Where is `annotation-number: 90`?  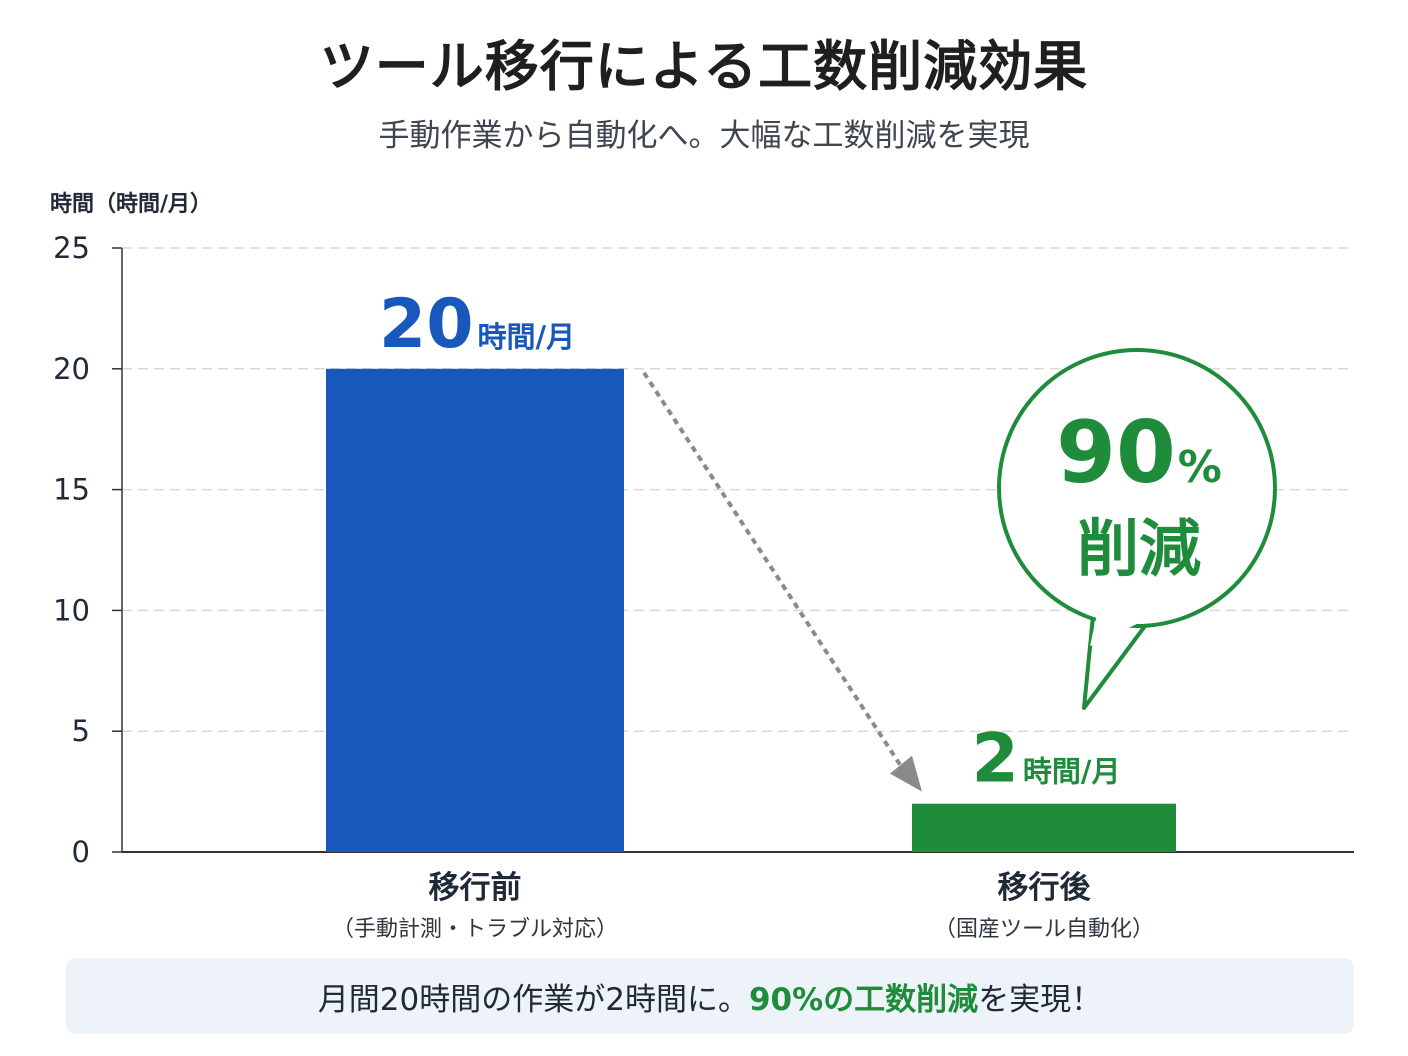
annotation-number: 90 is located at coordinates (1116, 453).